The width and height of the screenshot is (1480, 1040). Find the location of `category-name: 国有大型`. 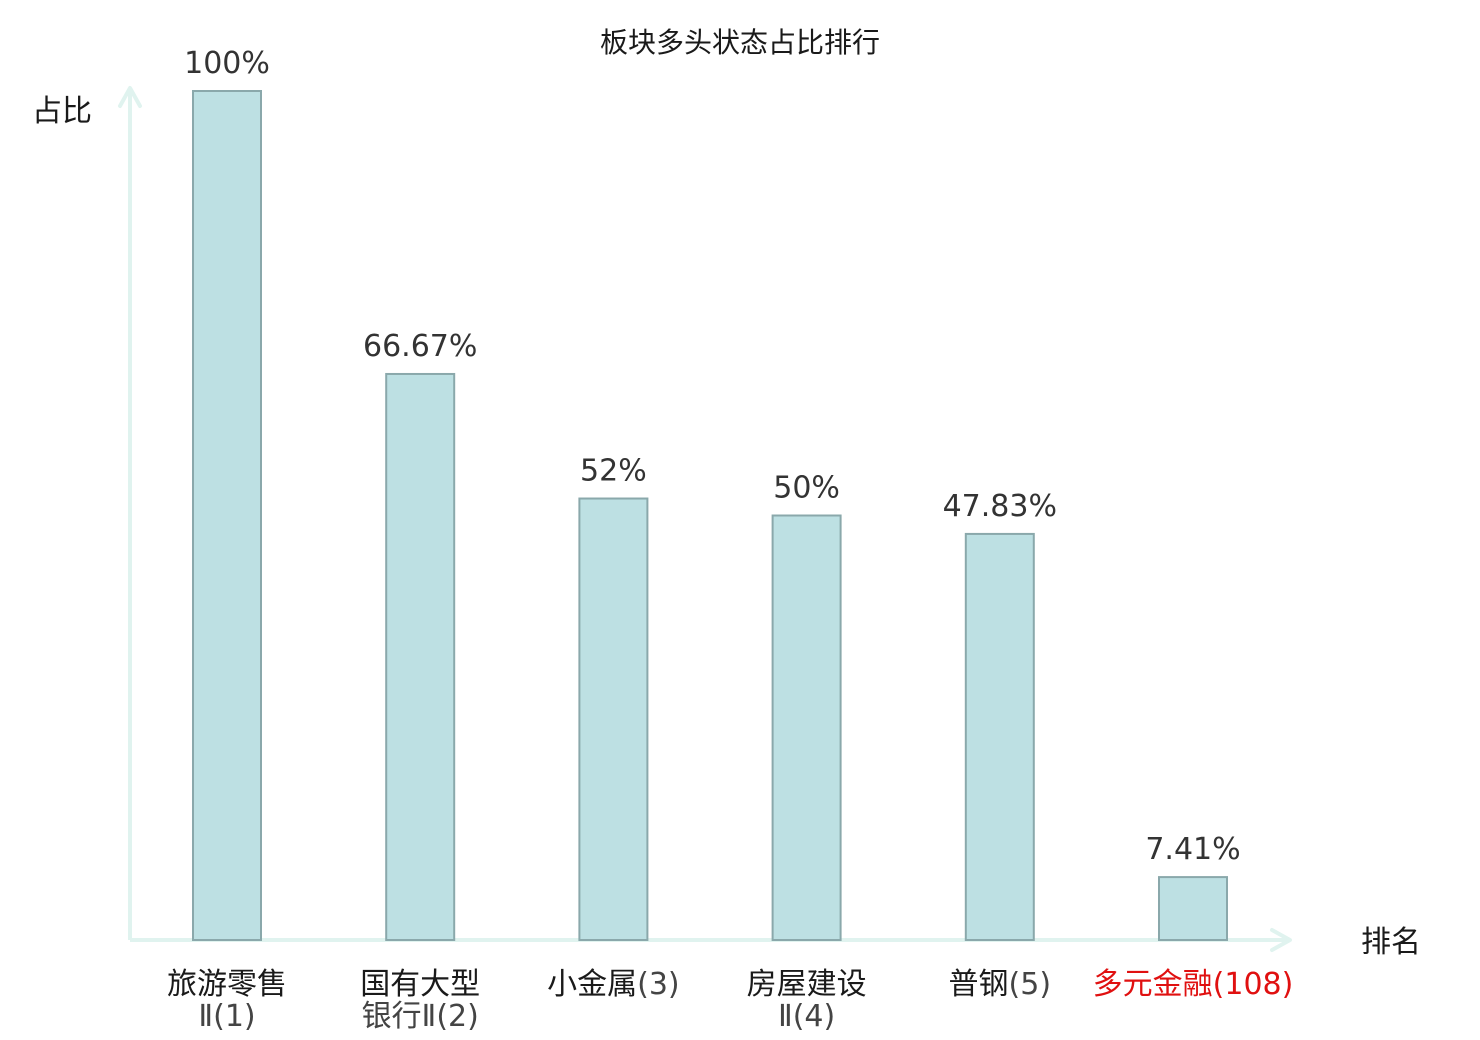

category-name: 国有大型 is located at coordinates (420, 984).